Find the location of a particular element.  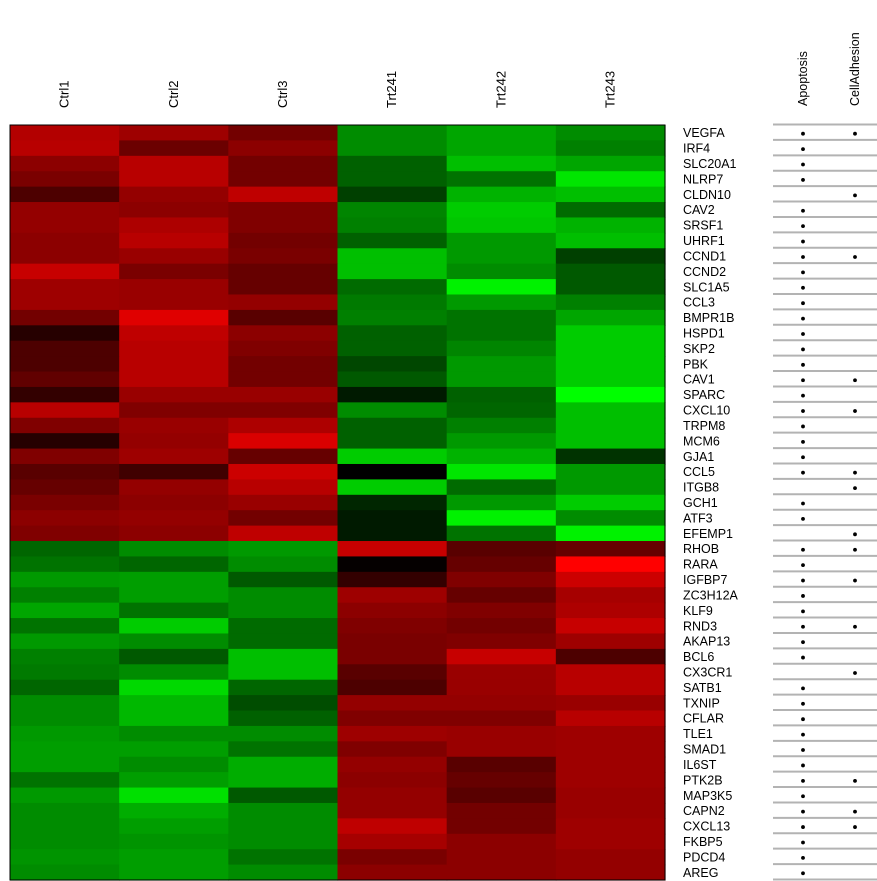

row-label: GCH1 is located at coordinates (700, 503).